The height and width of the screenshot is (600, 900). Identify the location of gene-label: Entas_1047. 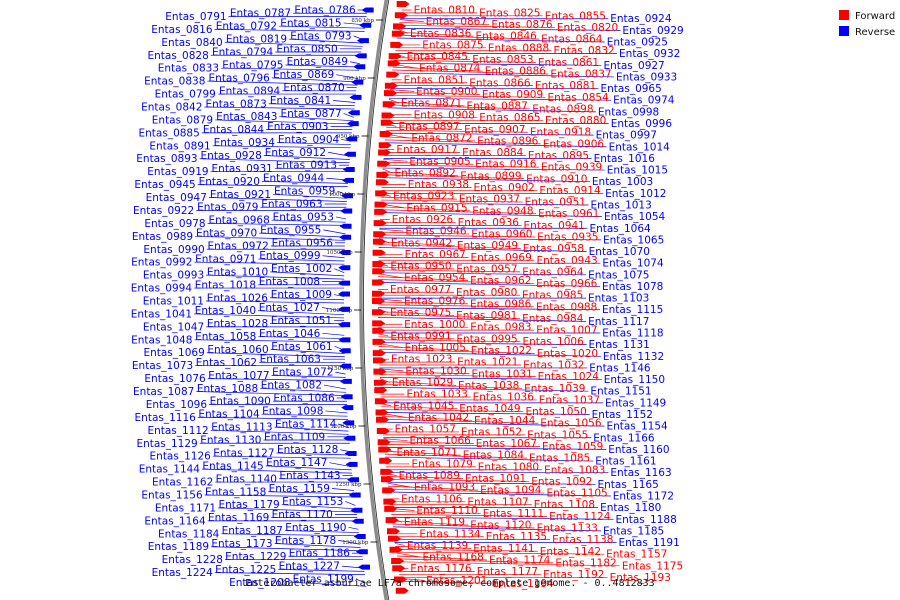
(173, 327).